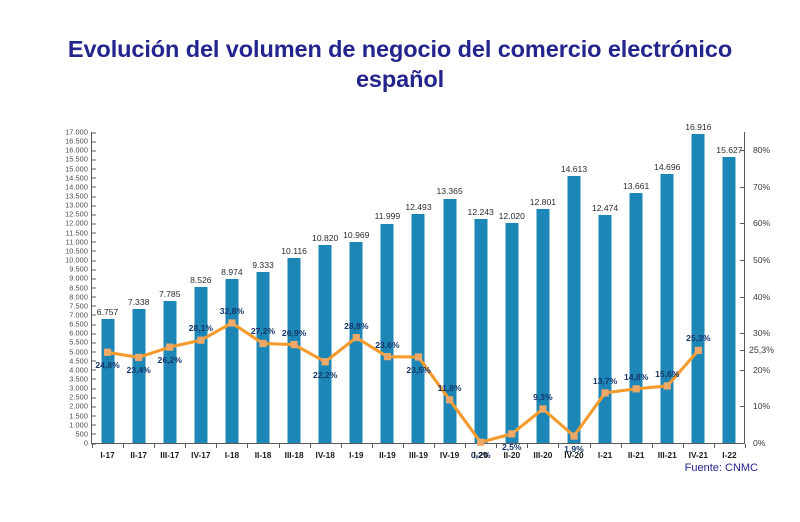  I want to click on bar-column: 12.243, so click(480, 287).